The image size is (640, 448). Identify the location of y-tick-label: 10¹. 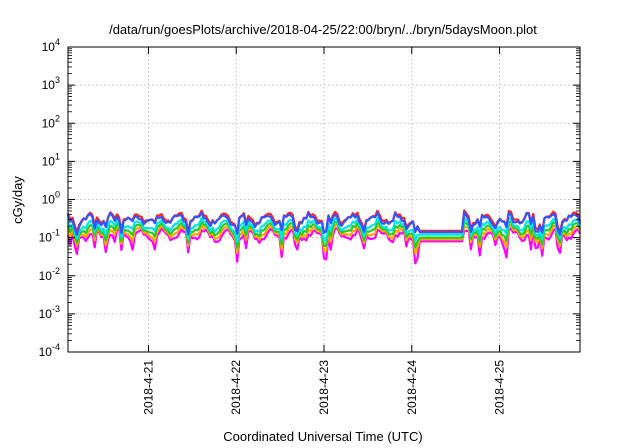
(51, 159).